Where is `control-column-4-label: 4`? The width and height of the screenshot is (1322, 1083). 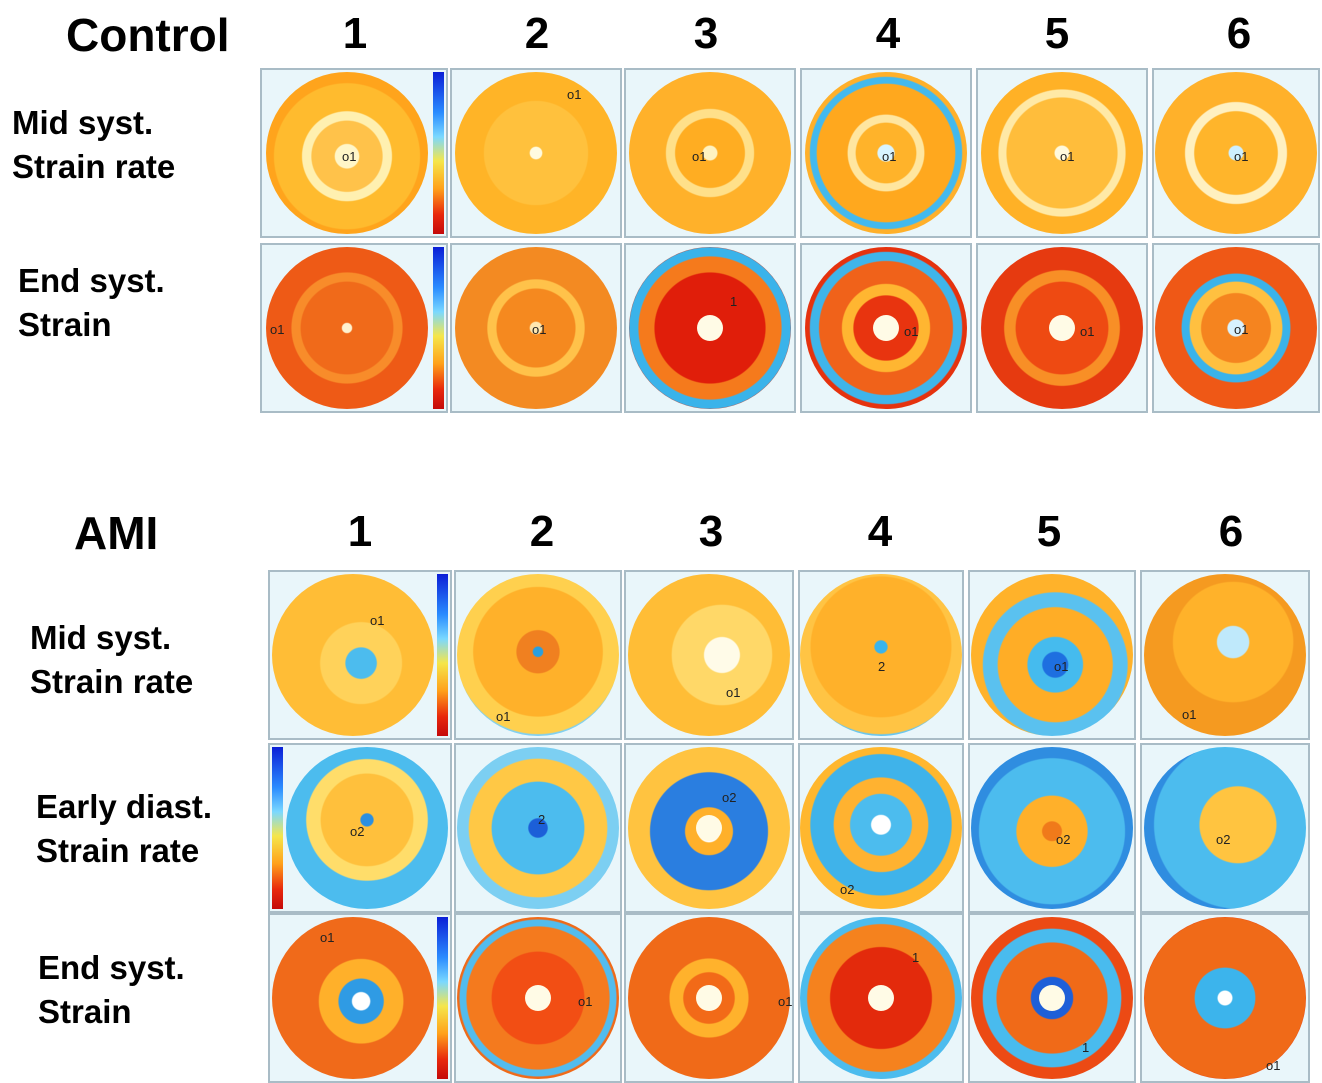
control-column-4-label: 4 is located at coordinates (888, 33).